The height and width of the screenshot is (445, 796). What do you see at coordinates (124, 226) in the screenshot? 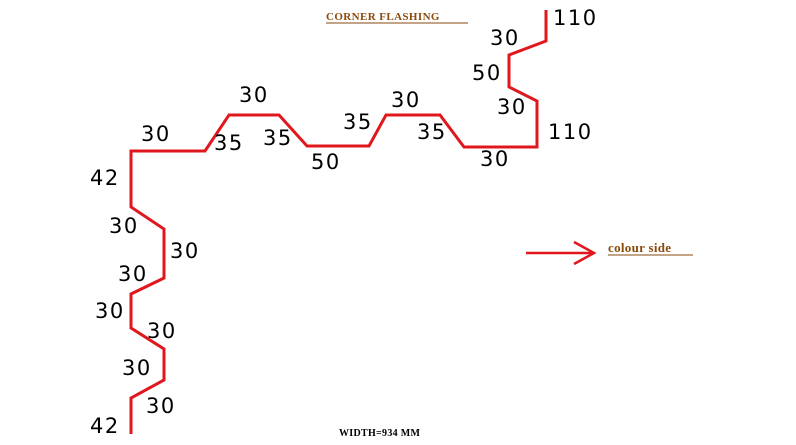
I see `dim-left-30-a: 30` at bounding box center [124, 226].